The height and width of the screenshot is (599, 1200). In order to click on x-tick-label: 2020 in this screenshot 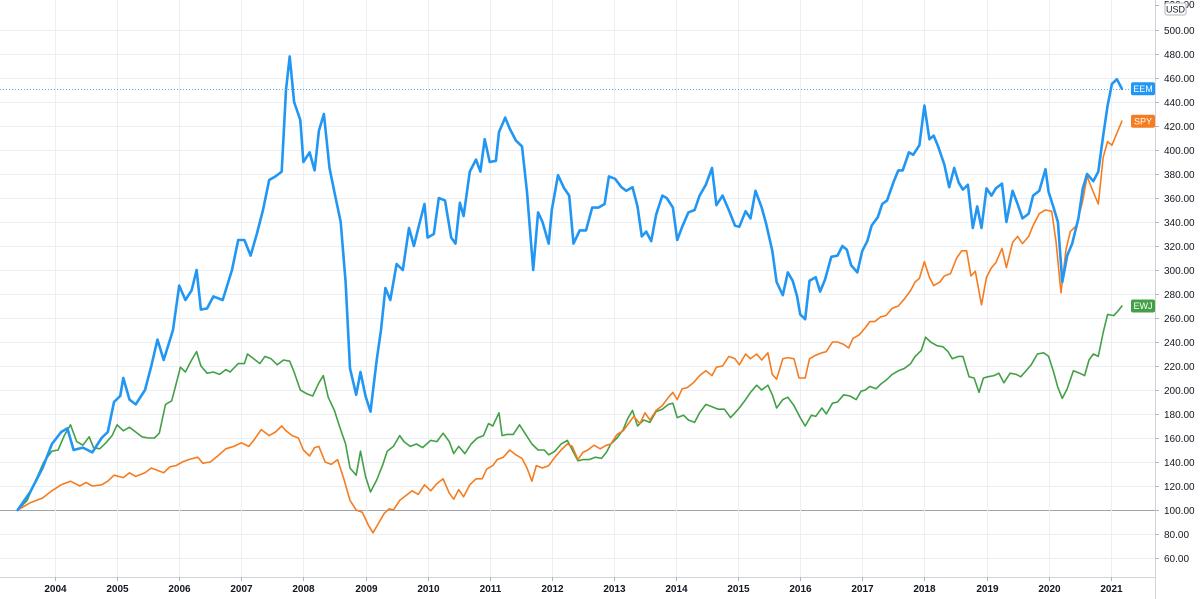, I will do `click(1049, 589)`.